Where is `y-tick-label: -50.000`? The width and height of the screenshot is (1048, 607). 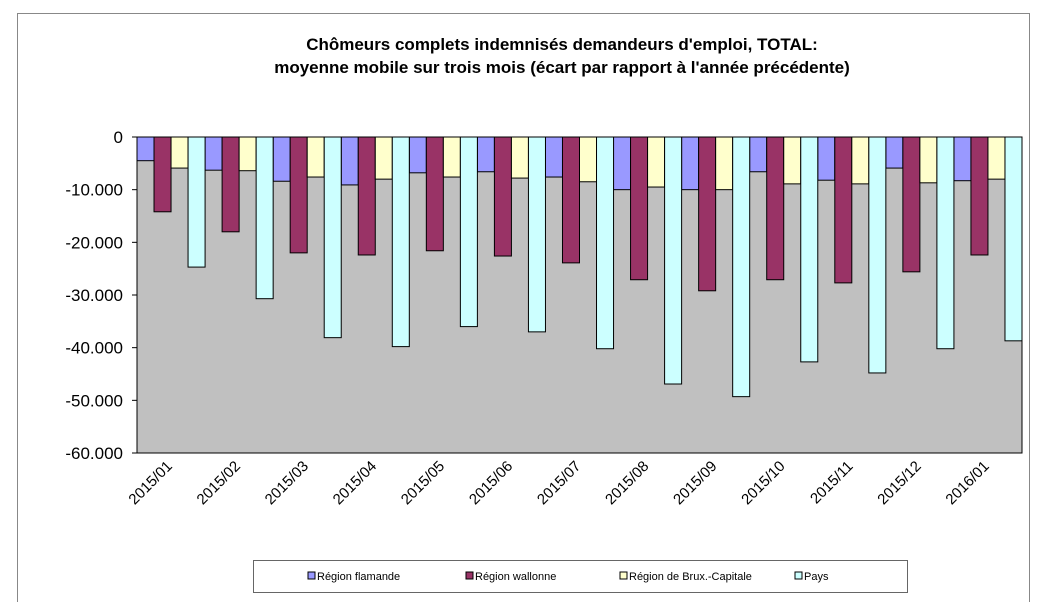 y-tick-label: -50.000 is located at coordinates (94, 400).